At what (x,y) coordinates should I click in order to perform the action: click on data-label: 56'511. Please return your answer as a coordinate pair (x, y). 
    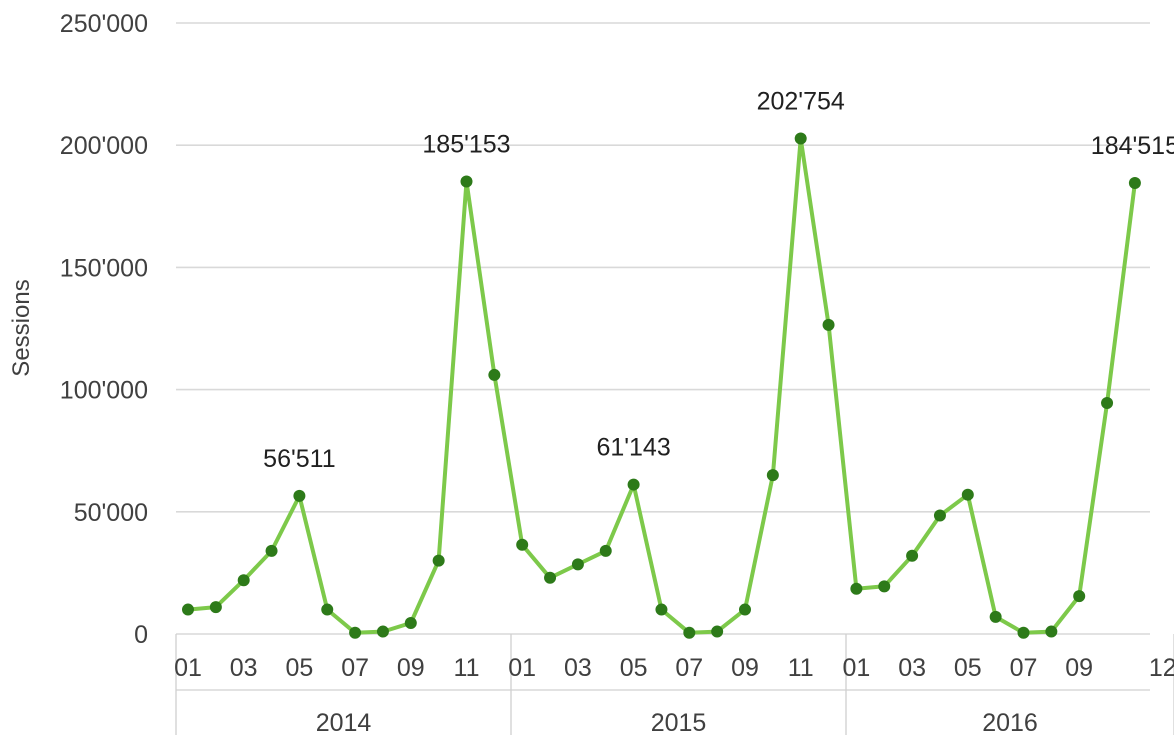
    Looking at the image, I should click on (299, 459).